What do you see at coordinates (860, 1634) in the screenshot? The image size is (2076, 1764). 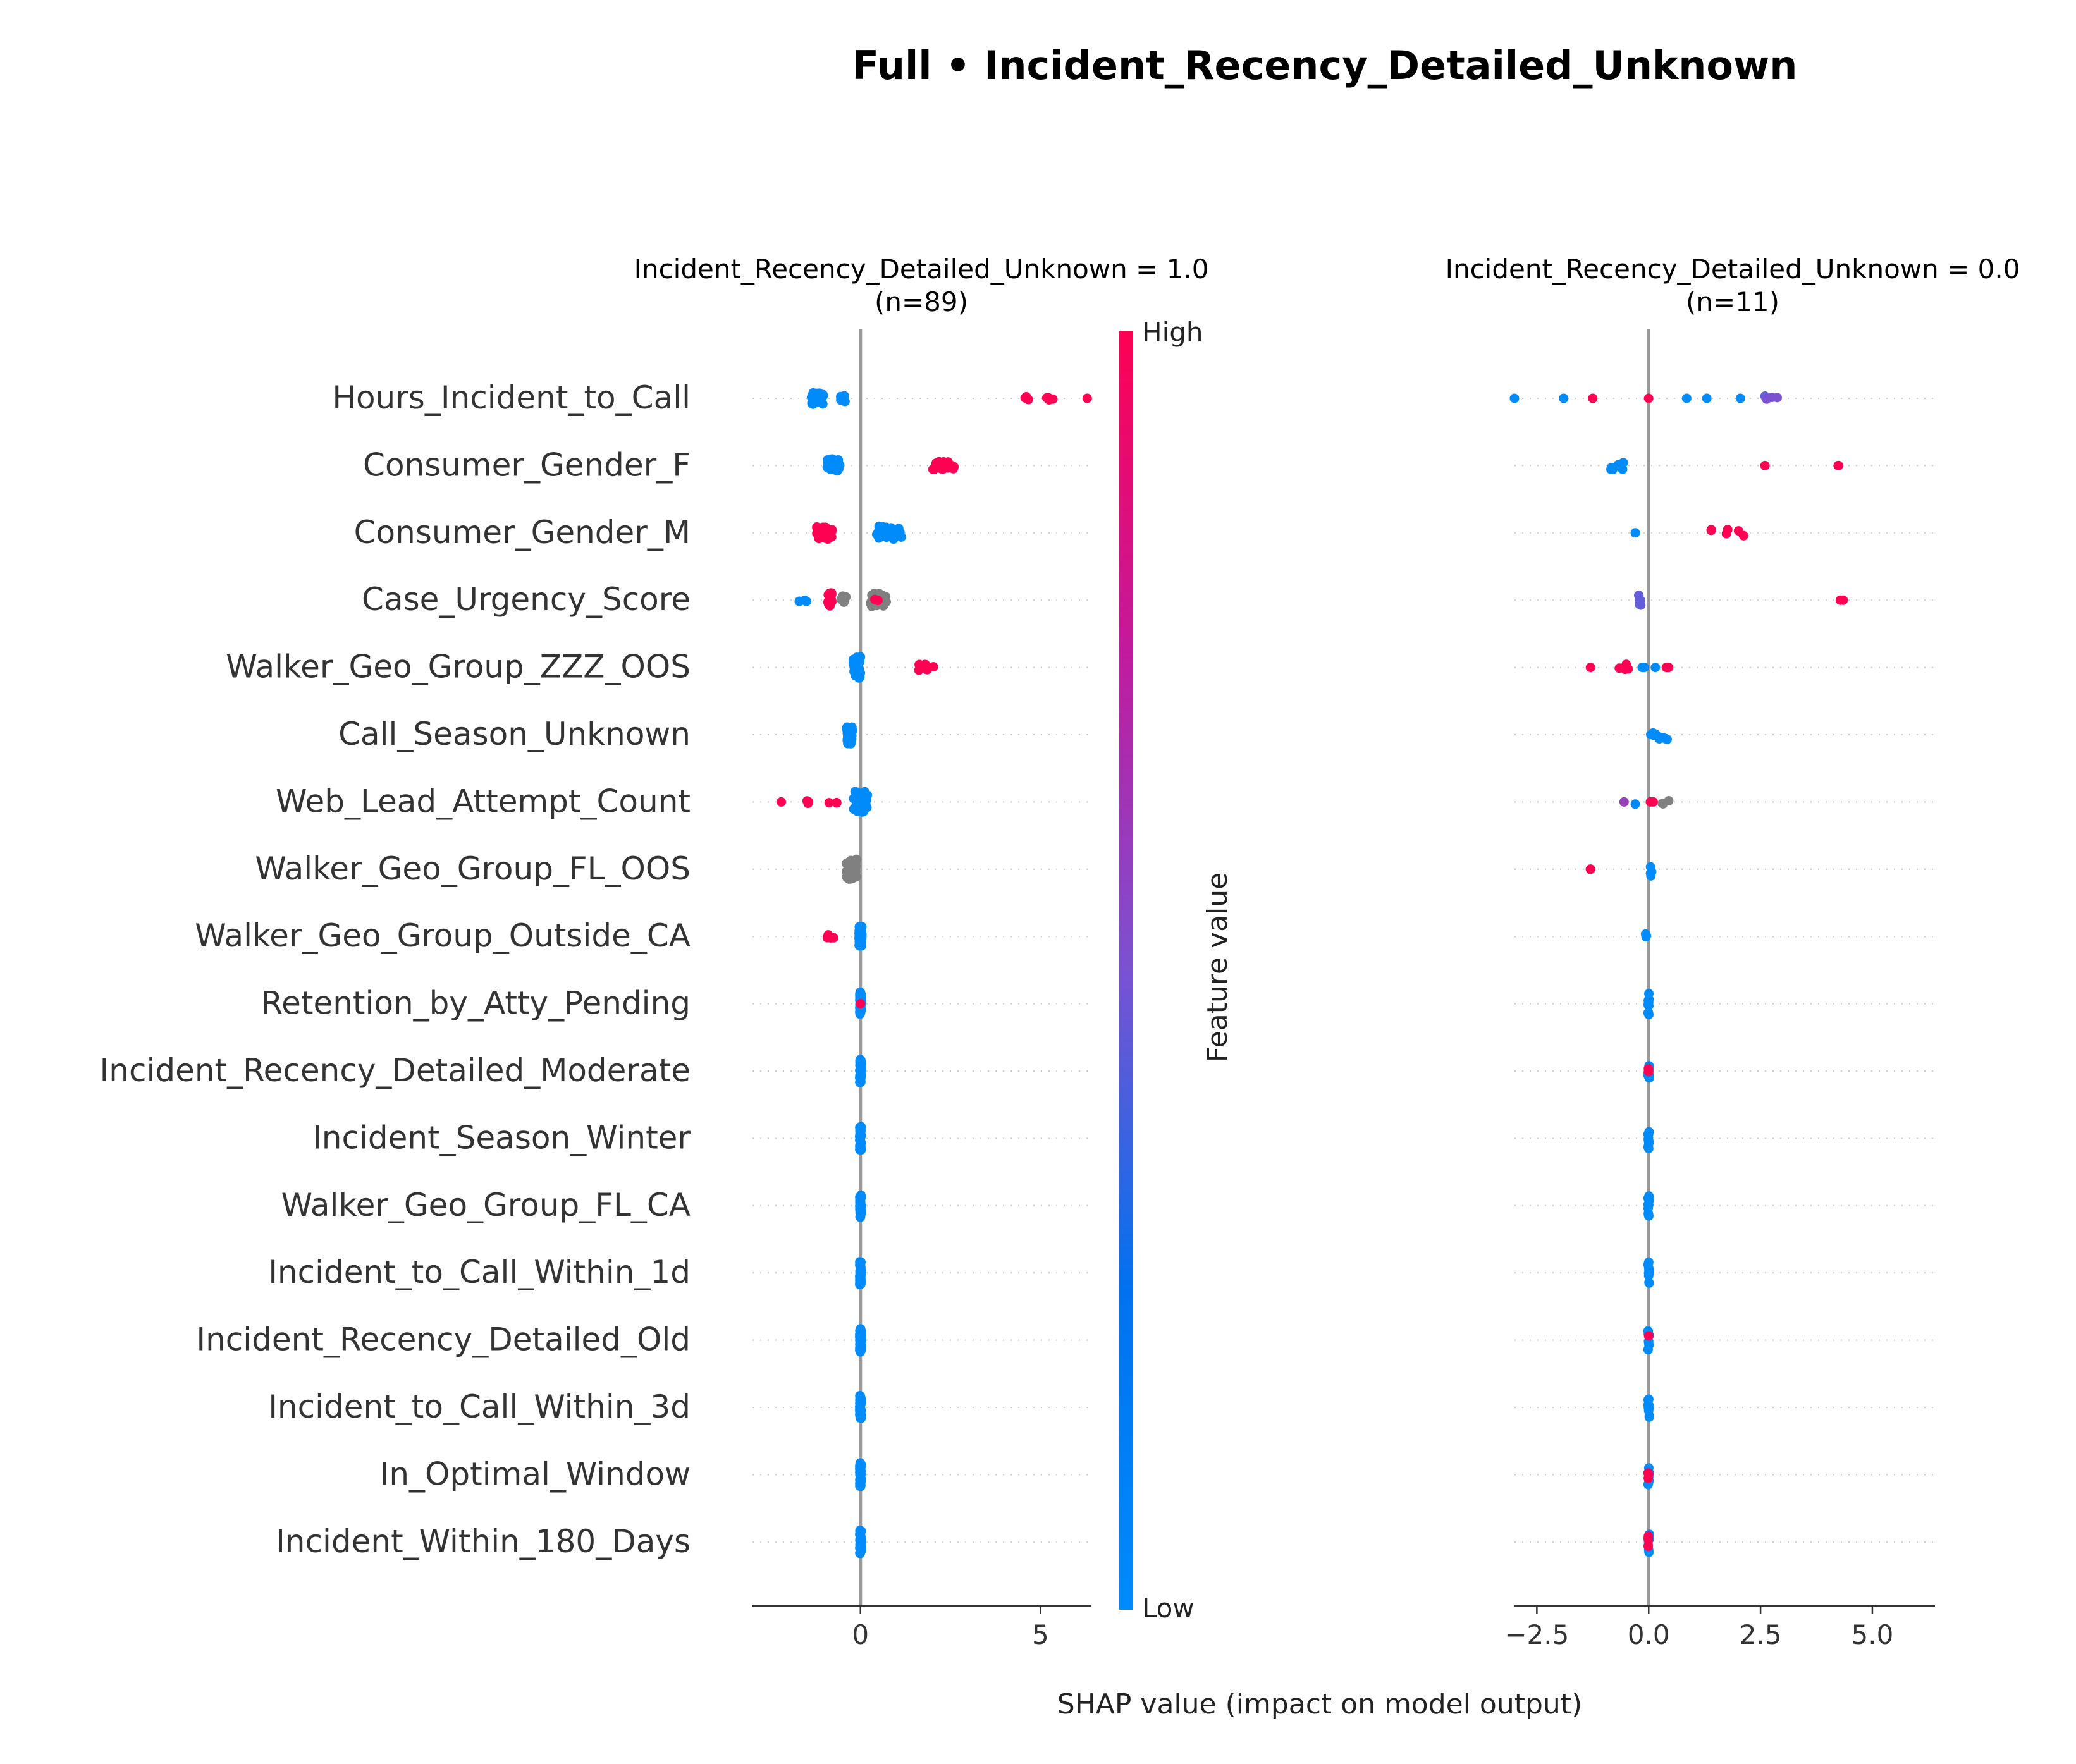 I see `x-tick-label: 0` at bounding box center [860, 1634].